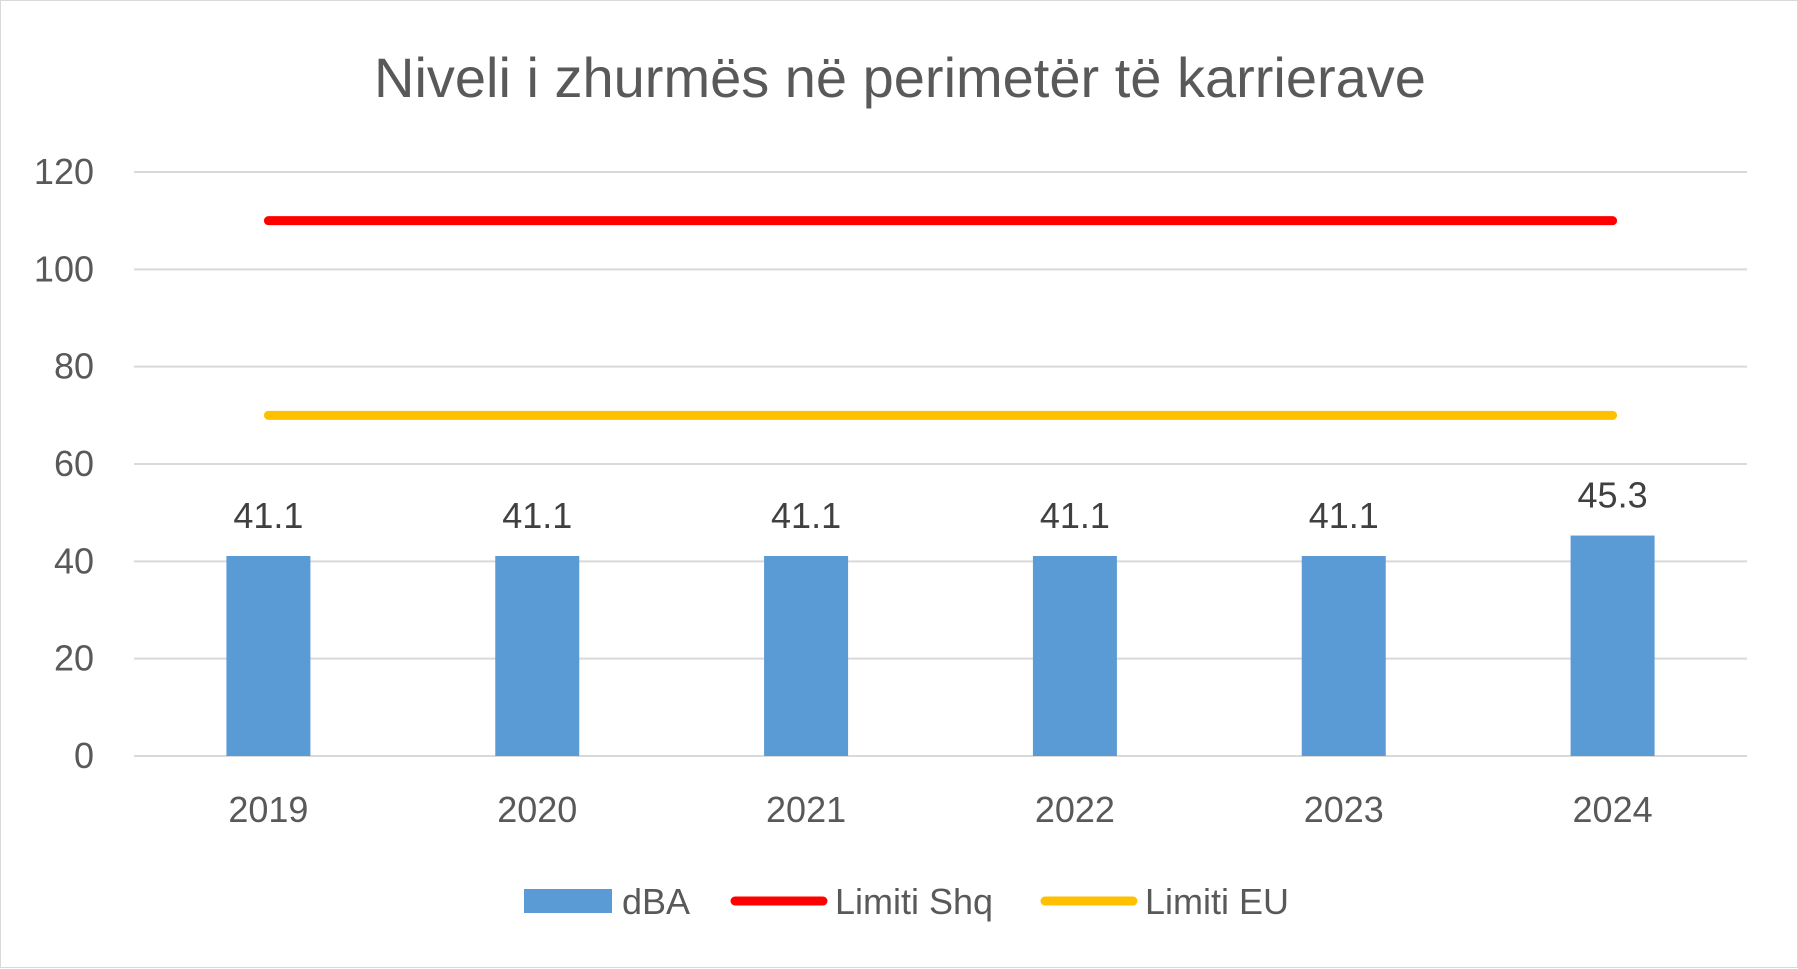  What do you see at coordinates (806, 655) in the screenshot?
I see `bar-2021` at bounding box center [806, 655].